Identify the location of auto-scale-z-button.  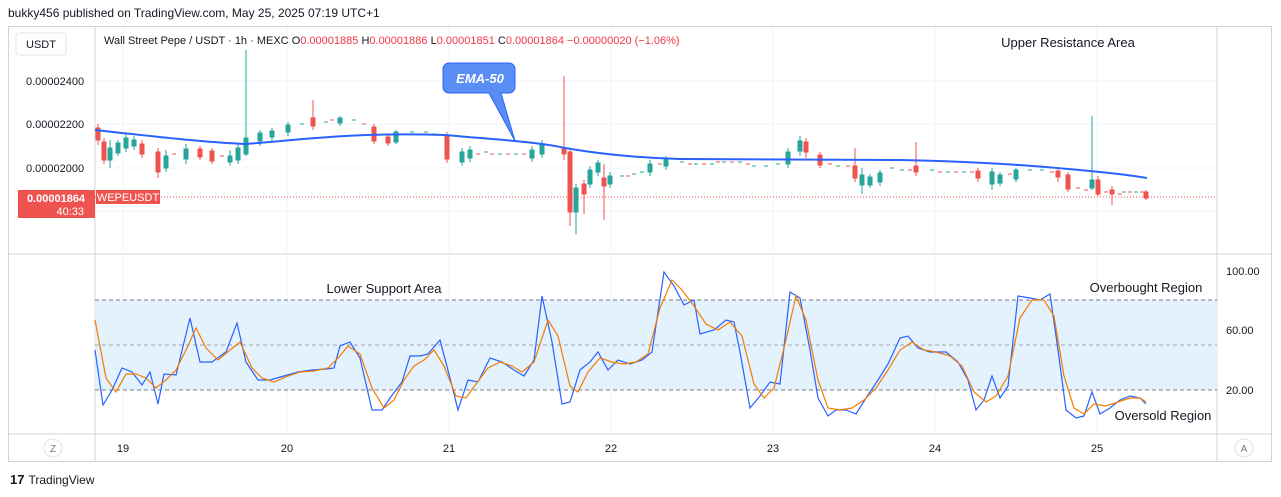
(53, 448).